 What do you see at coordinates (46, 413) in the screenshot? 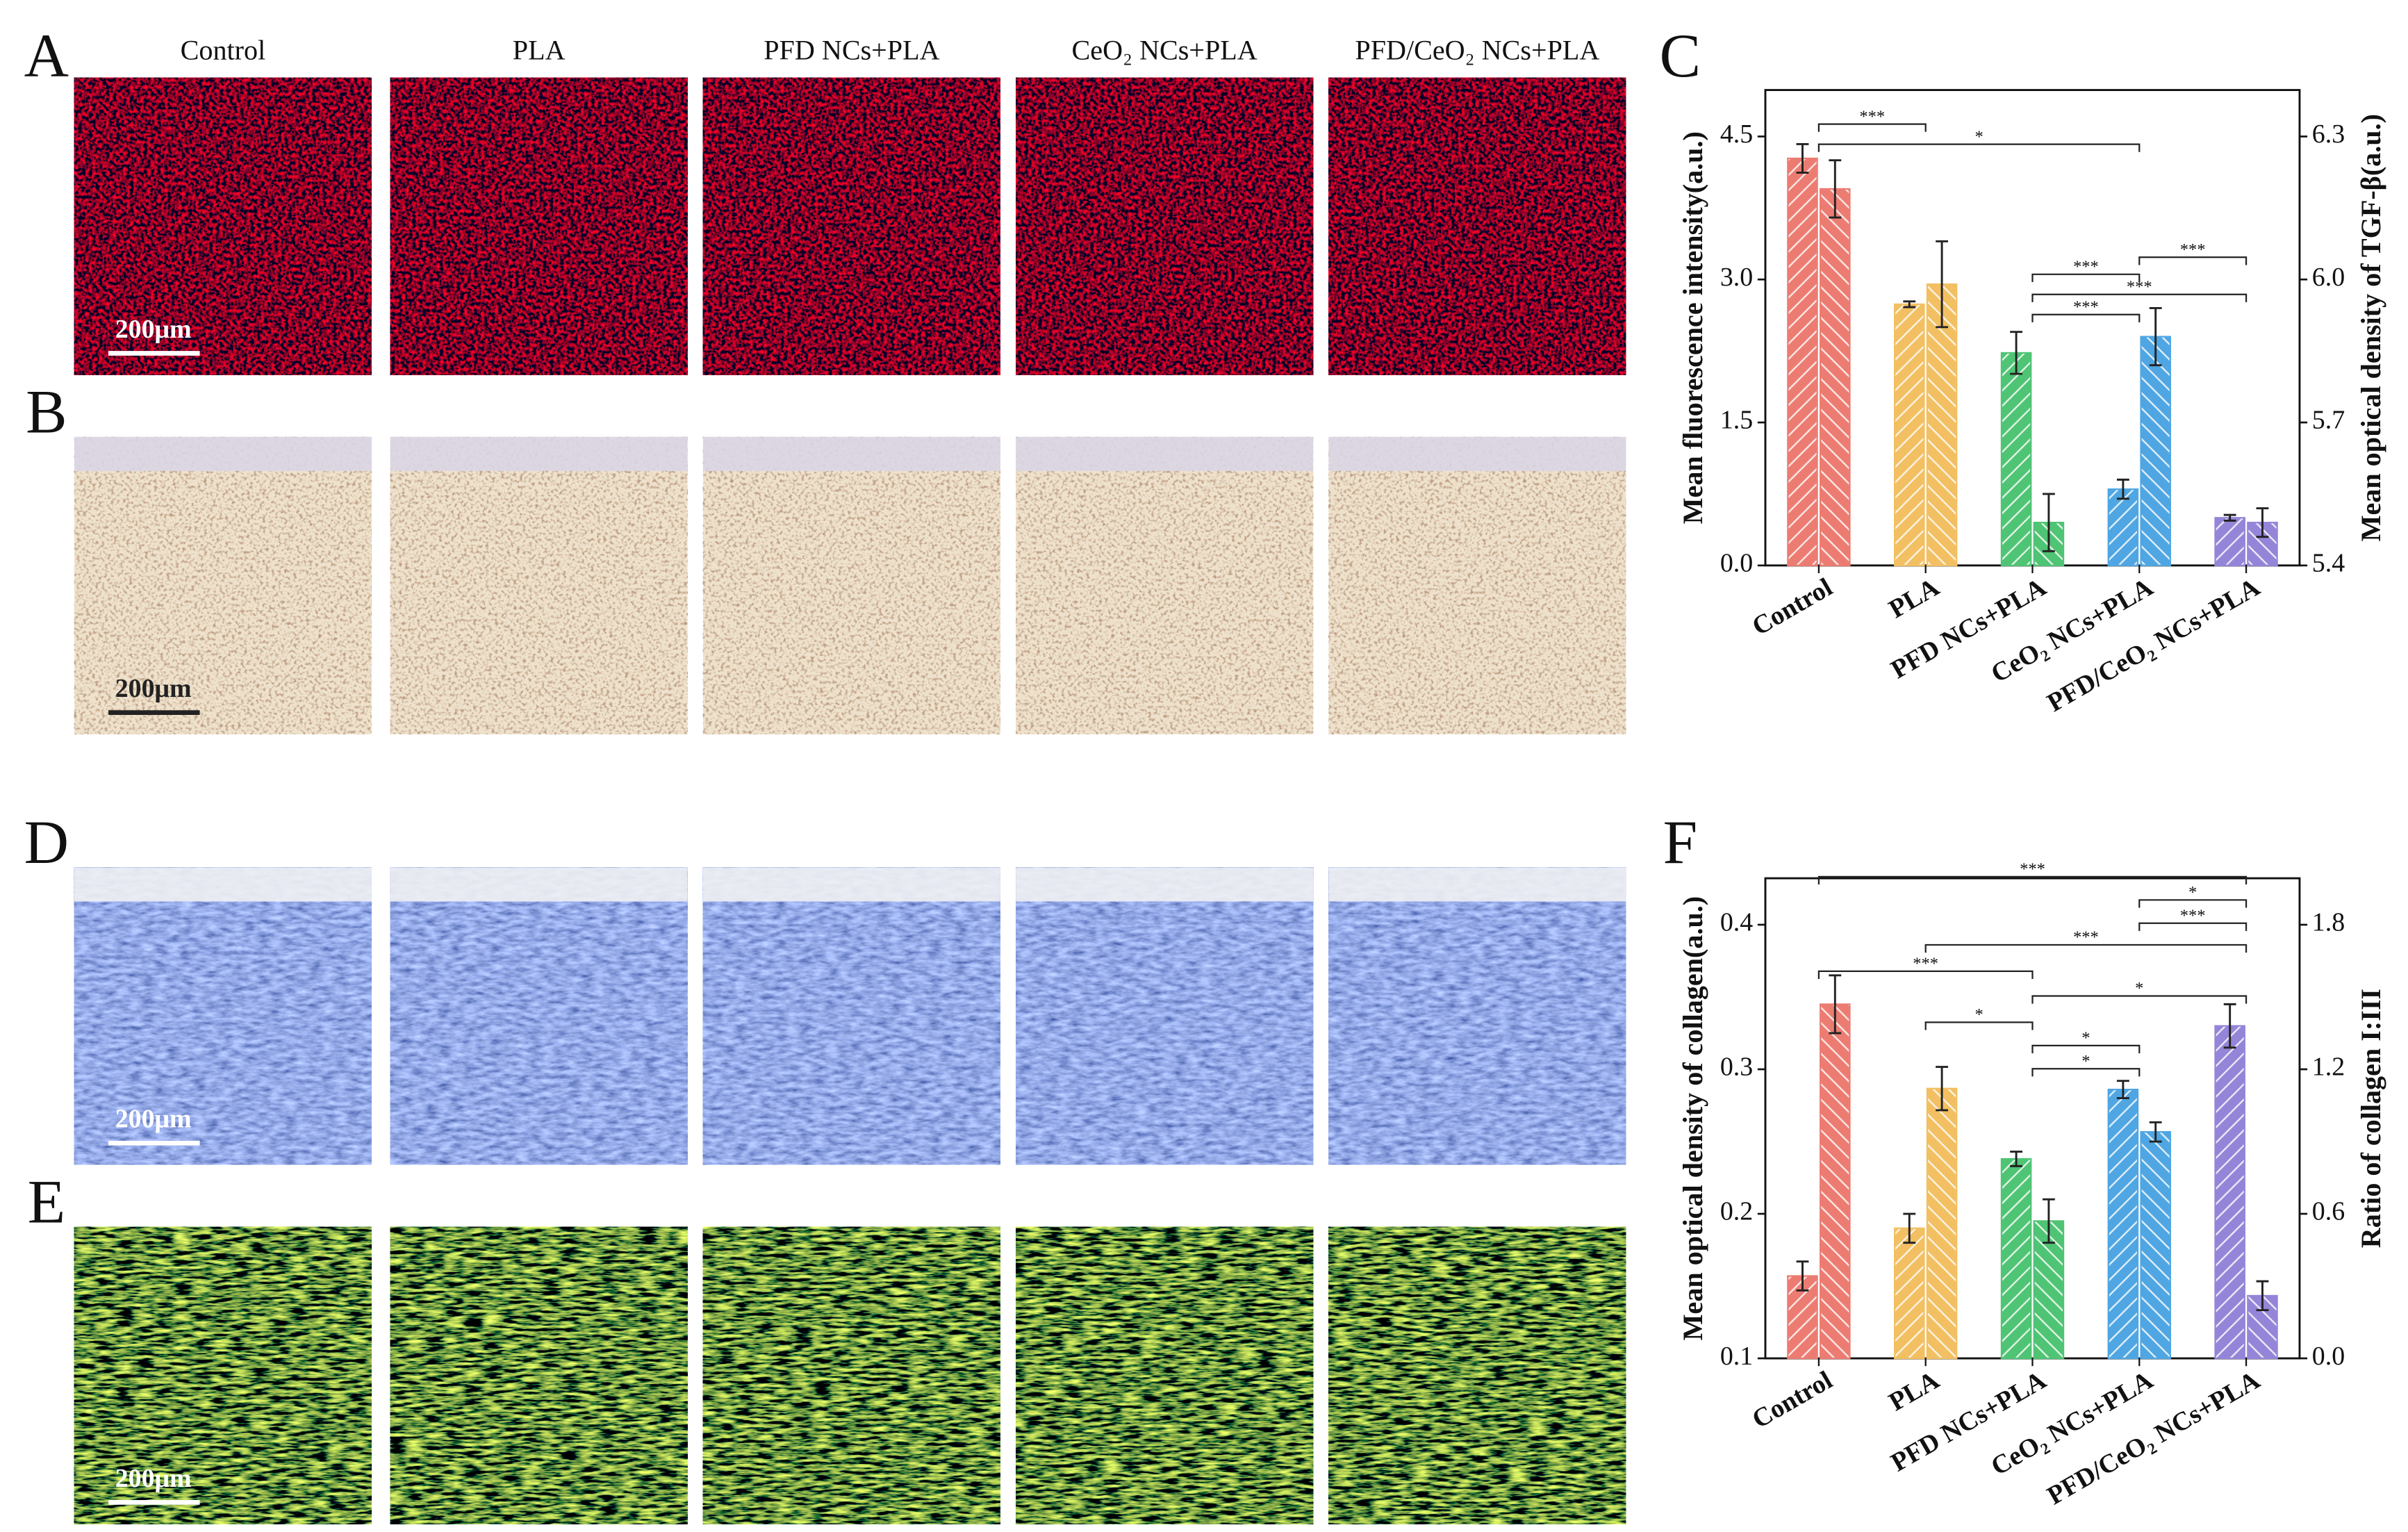
I see `panel-label: B` at bounding box center [46, 413].